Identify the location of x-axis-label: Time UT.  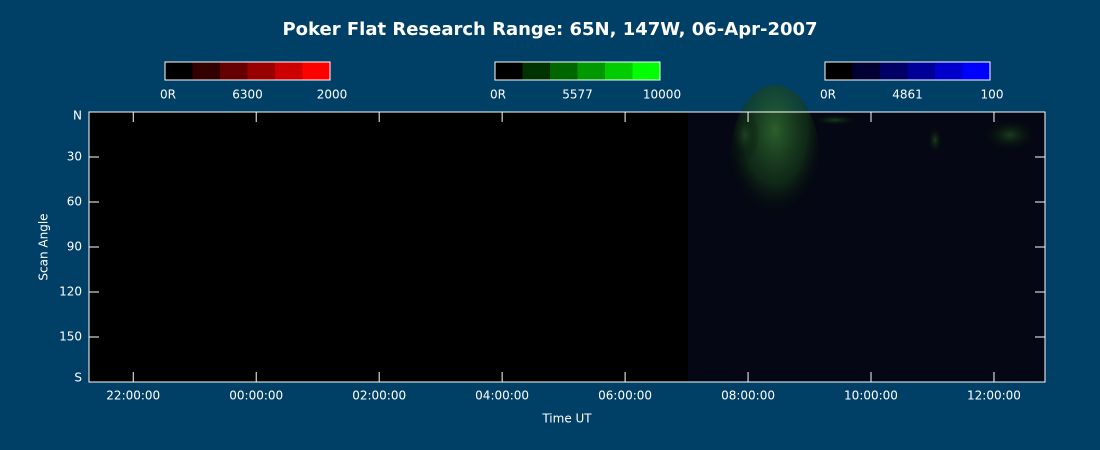
(566, 419).